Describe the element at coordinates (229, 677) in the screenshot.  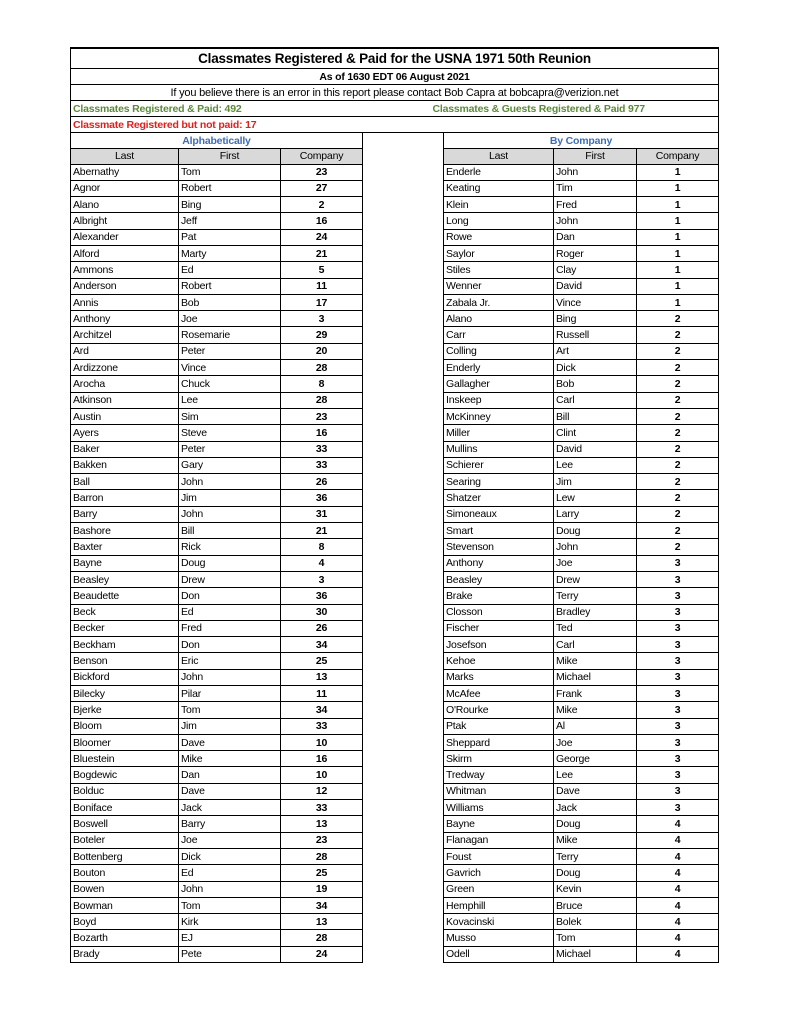
I see `alpha-first-name-cell: John` at that location.